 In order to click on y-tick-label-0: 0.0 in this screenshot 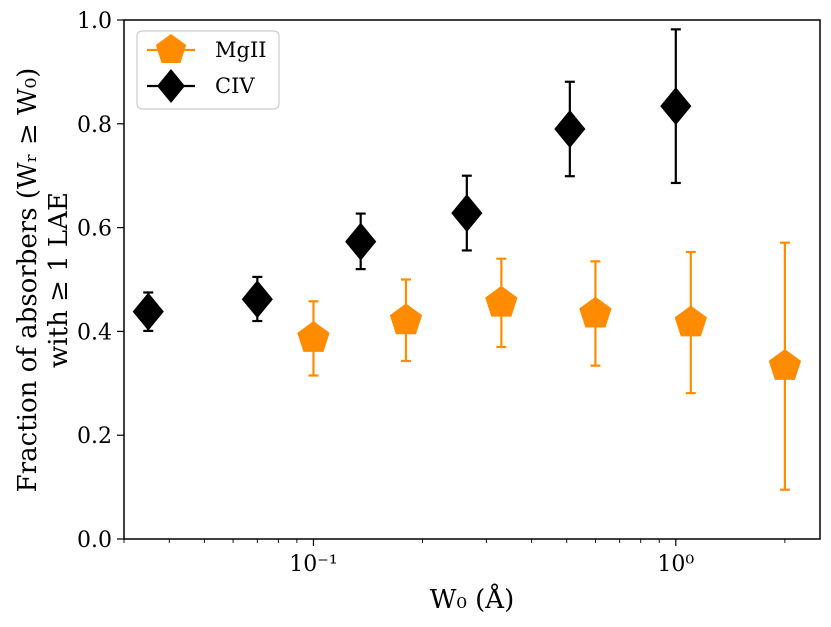, I will do `click(94, 540)`.